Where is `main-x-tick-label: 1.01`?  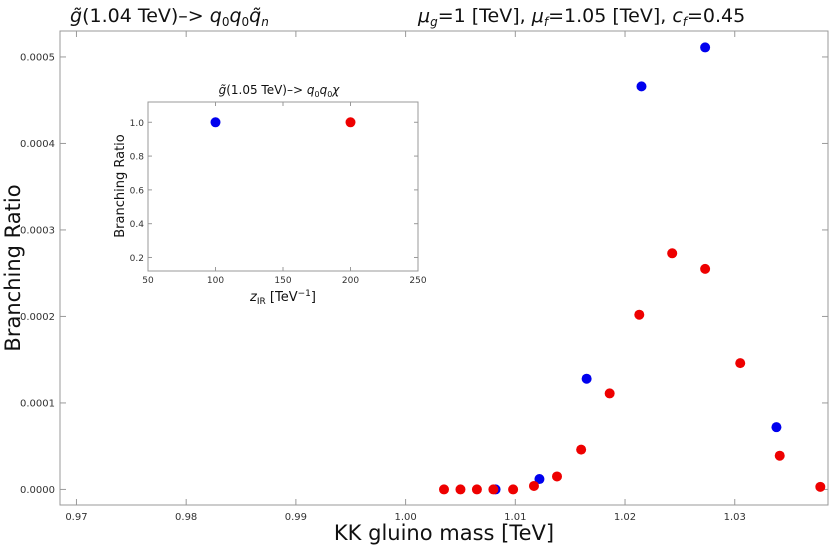
main-x-tick-label: 1.01 is located at coordinates (515, 517).